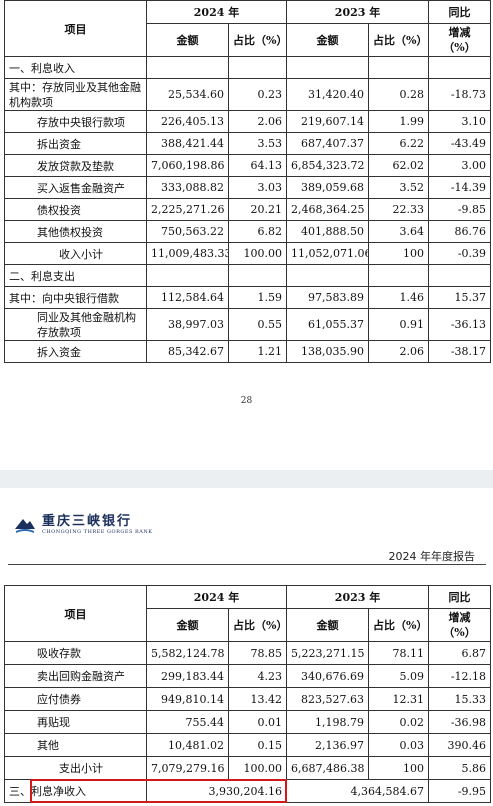  Describe the element at coordinates (246, 479) in the screenshot. I see `page-separator` at that location.